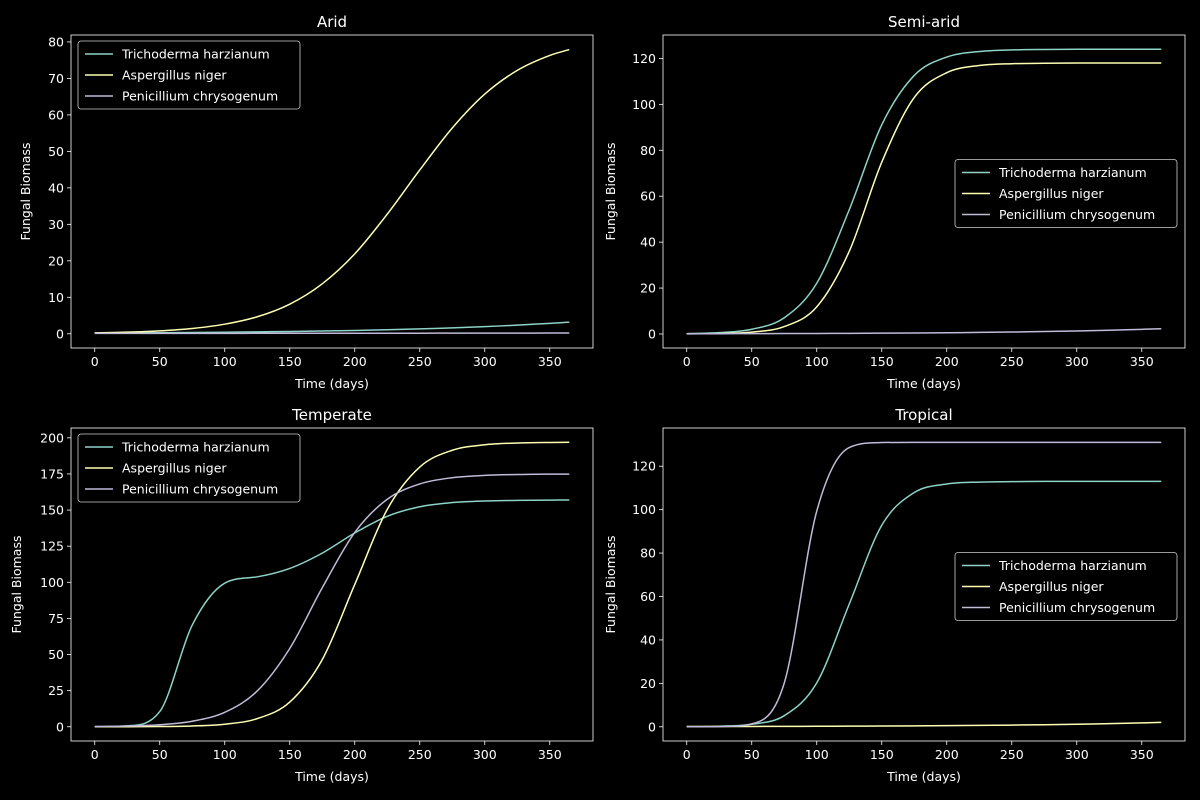 This screenshot has height=800, width=1200. I want to click on subplot-title: Arid, so click(332, 22).